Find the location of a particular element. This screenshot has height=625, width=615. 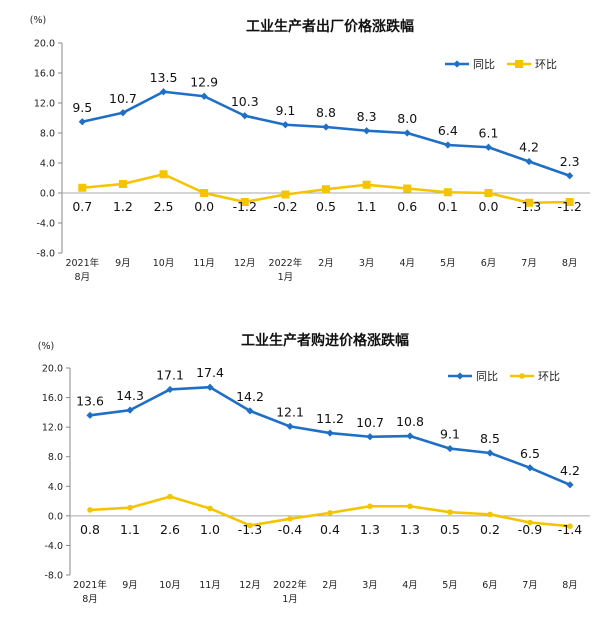

data-label-yoy: 14.3 is located at coordinates (130, 395).